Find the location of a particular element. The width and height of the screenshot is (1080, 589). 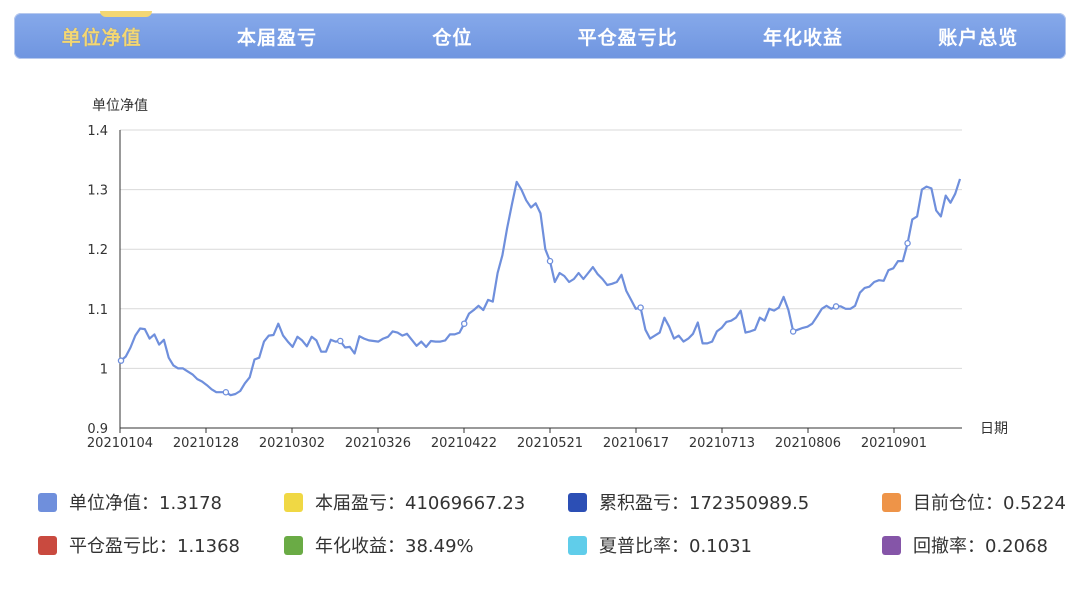

legend-label: 本届盈亏：41069667.23 is located at coordinates (420, 503).